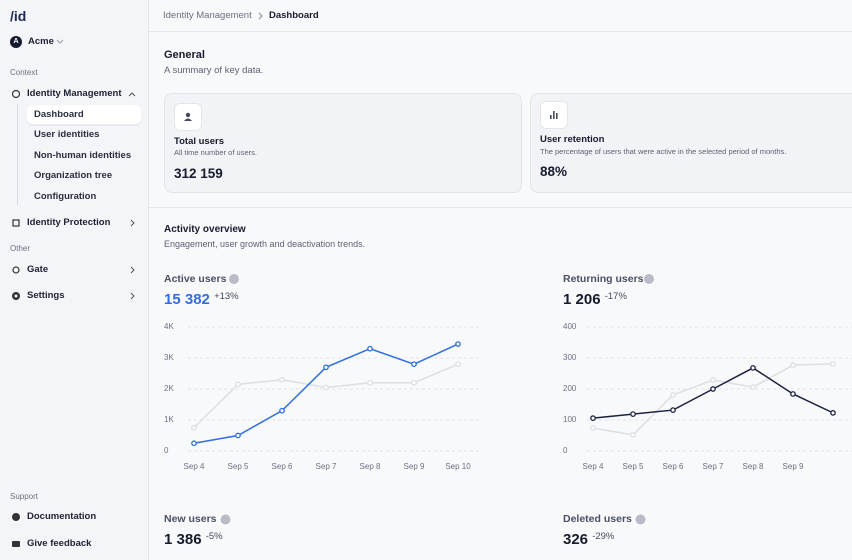 The height and width of the screenshot is (560, 852). What do you see at coordinates (588, 539) in the screenshot?
I see `metric-value: 326 -29%` at bounding box center [588, 539].